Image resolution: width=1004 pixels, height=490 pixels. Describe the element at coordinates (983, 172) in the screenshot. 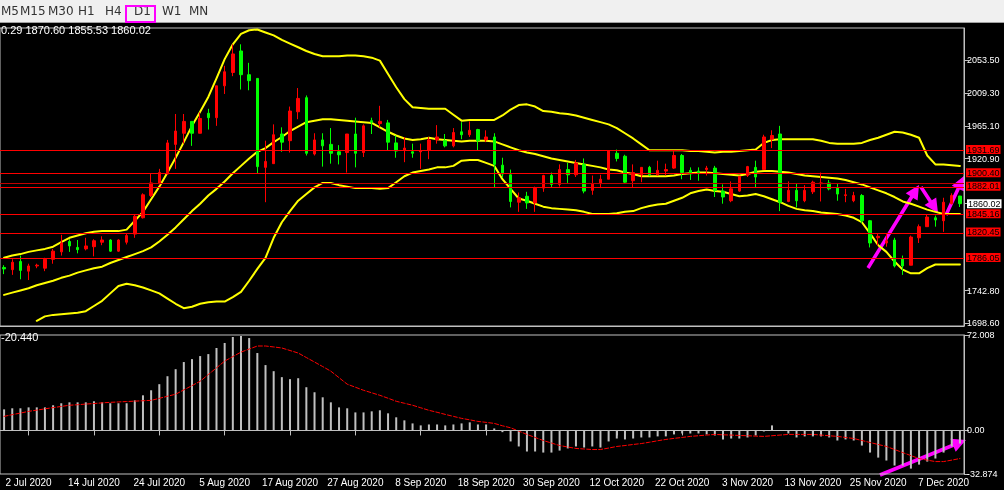

I see `ref-line-label: 1900.40` at that location.